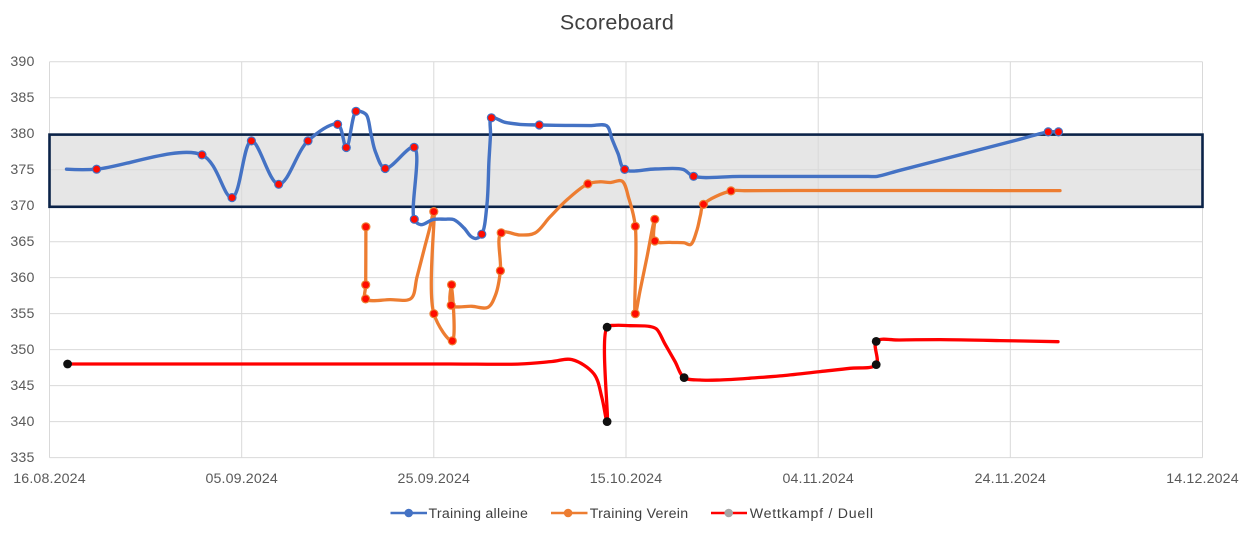 The height and width of the screenshot is (534, 1243). I want to click on svg-text: 16.08.2024, so click(49, 479).